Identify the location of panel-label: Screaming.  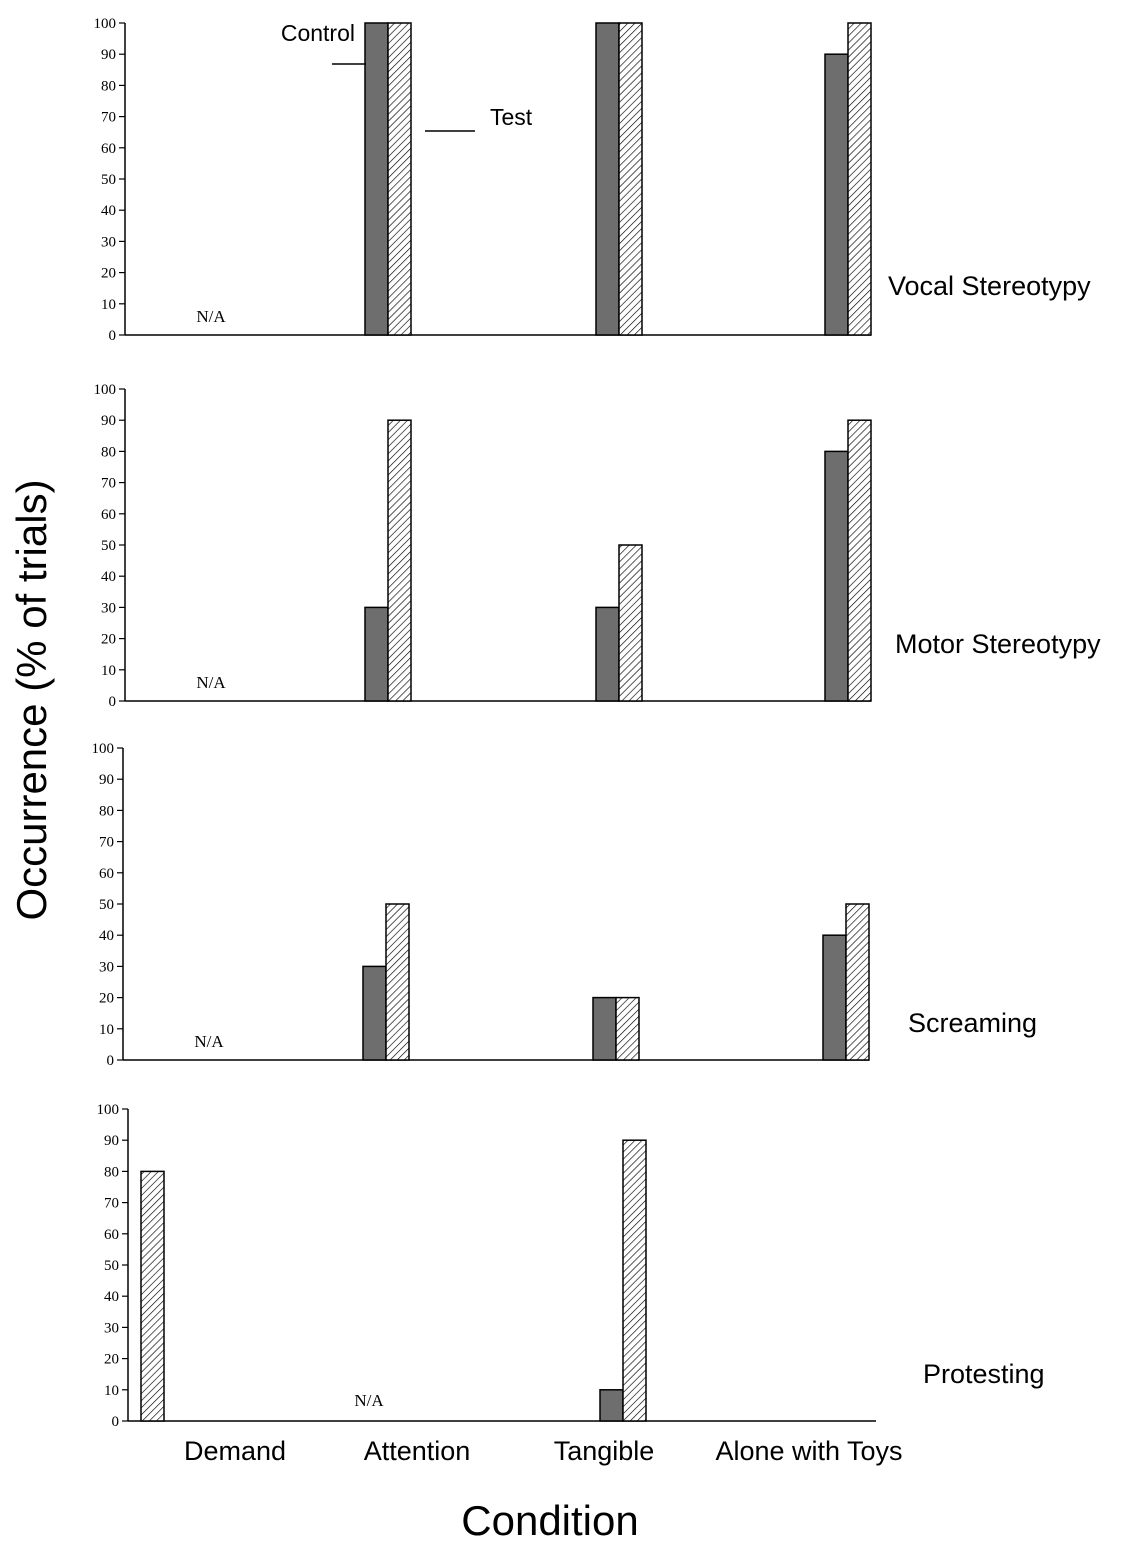
(972, 1023).